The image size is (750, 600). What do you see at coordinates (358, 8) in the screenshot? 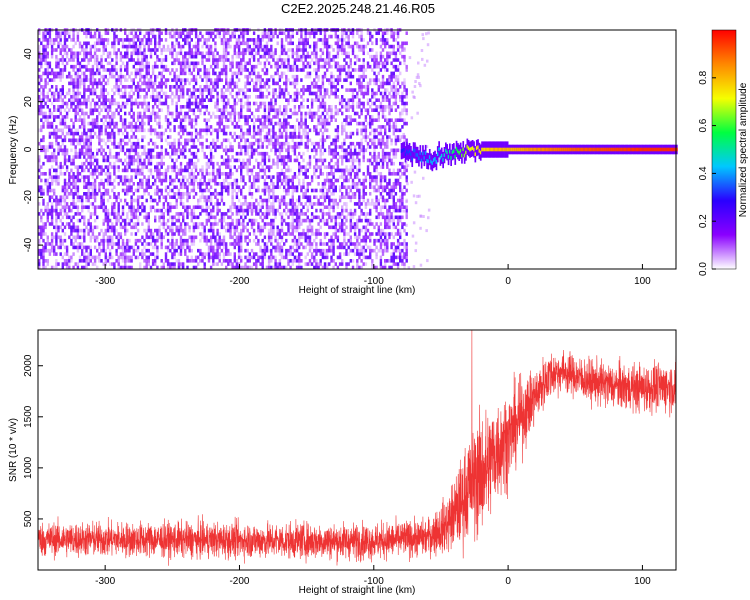
I see `figure-title: C2E2.2025.248.21.46.R05` at bounding box center [358, 8].